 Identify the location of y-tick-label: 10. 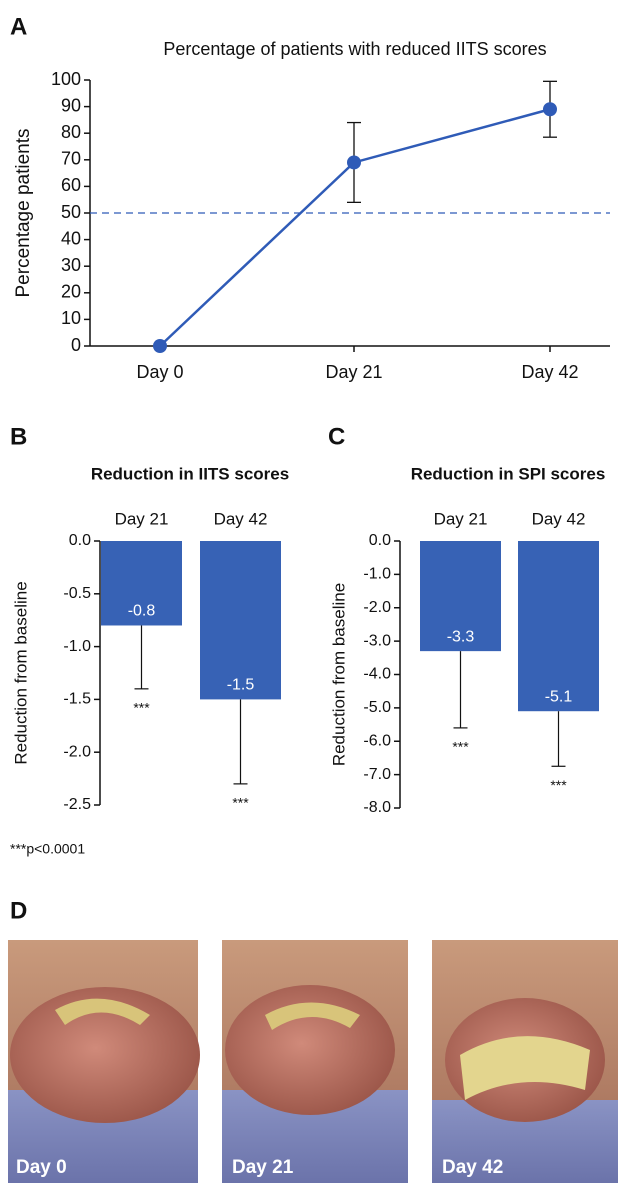
(71, 318).